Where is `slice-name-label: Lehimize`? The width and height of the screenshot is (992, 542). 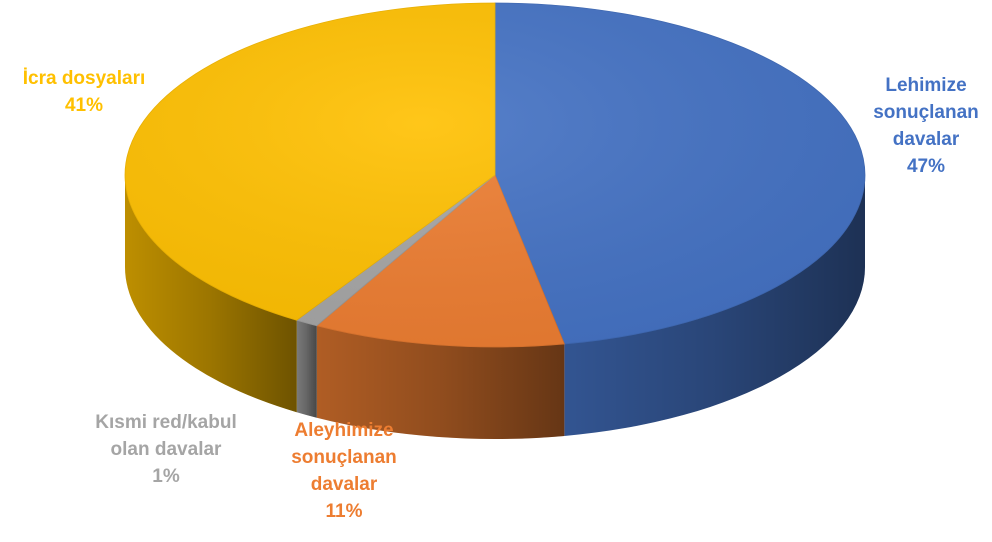
slice-name-label: Lehimize is located at coordinates (925, 85).